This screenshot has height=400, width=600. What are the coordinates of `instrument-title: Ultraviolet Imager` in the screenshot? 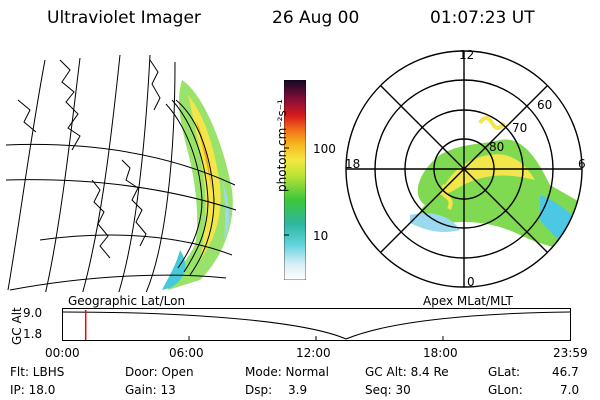 It's located at (124, 18).